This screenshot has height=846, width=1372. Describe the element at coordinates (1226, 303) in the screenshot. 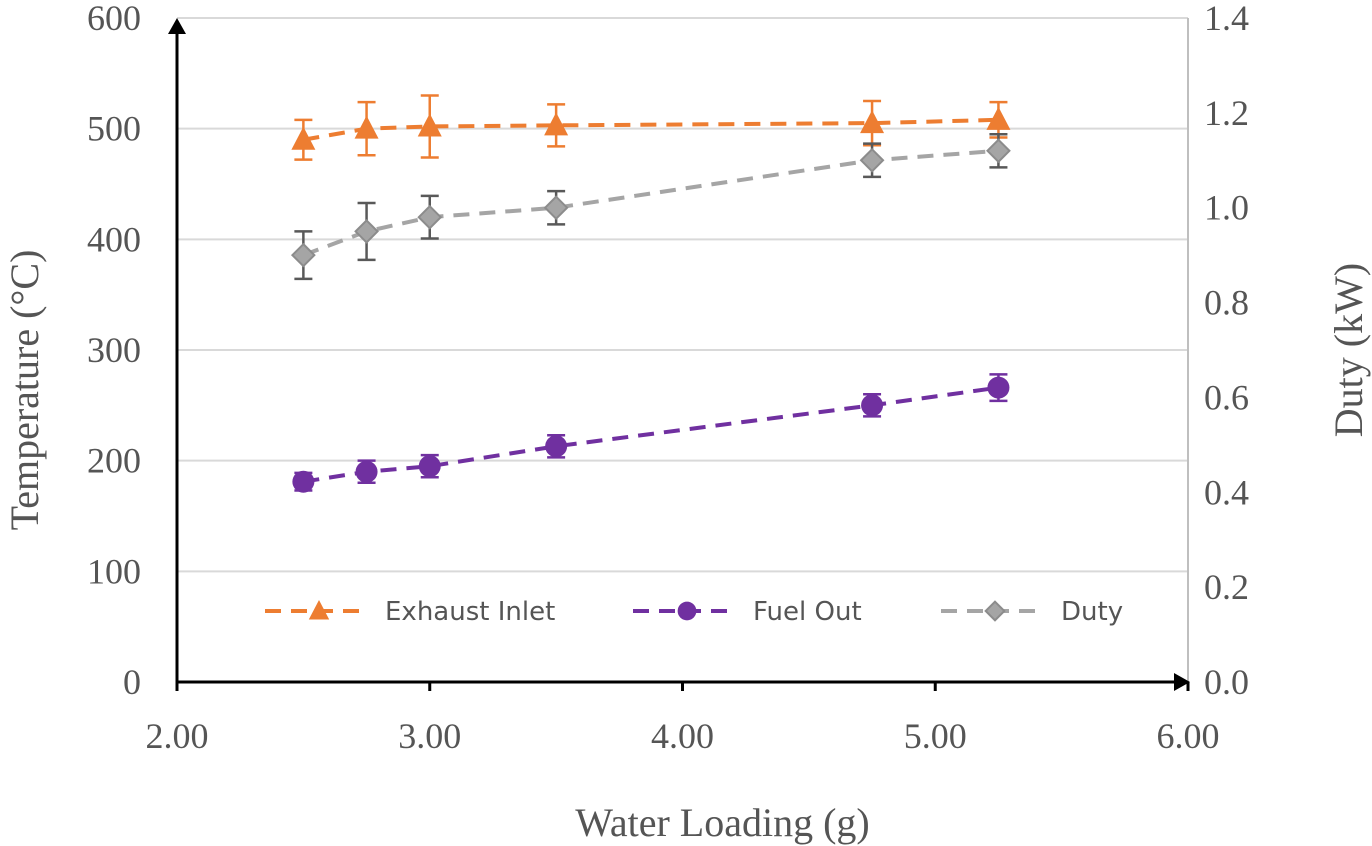

I see `y2-tick-label-4: 0.8` at that location.